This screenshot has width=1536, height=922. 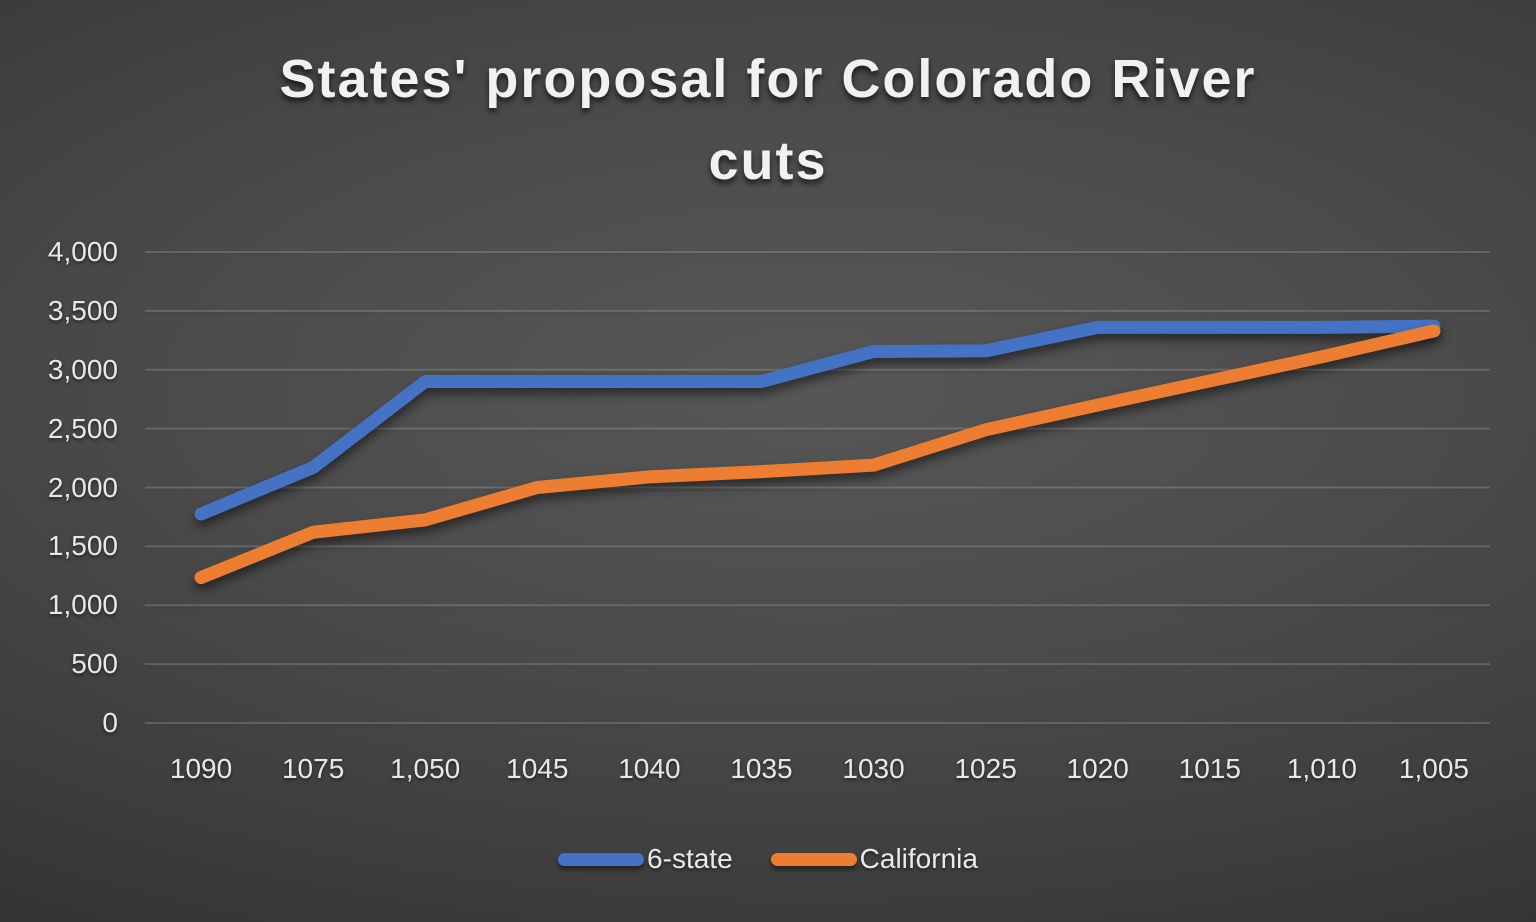 I want to click on legend-label-california: California, so click(x=918, y=858).